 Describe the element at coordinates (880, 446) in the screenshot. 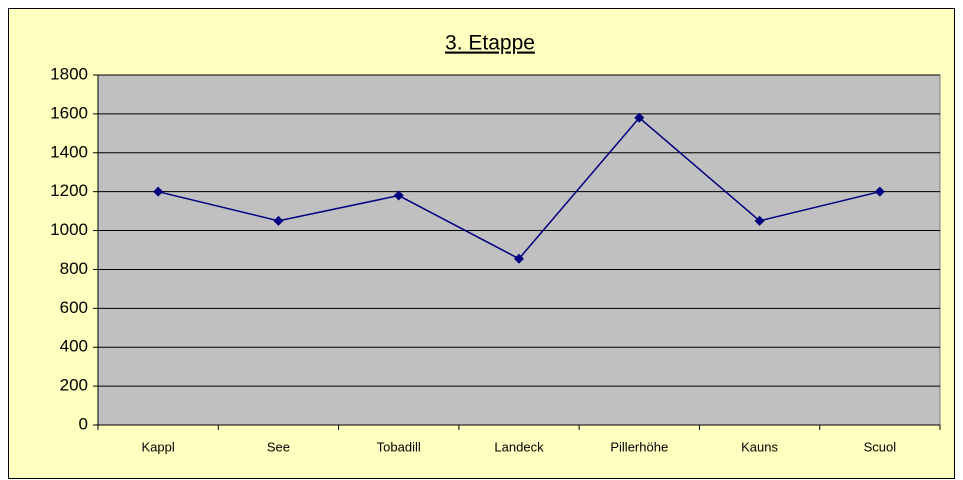

I see `x-tick-label: Scuol` at that location.